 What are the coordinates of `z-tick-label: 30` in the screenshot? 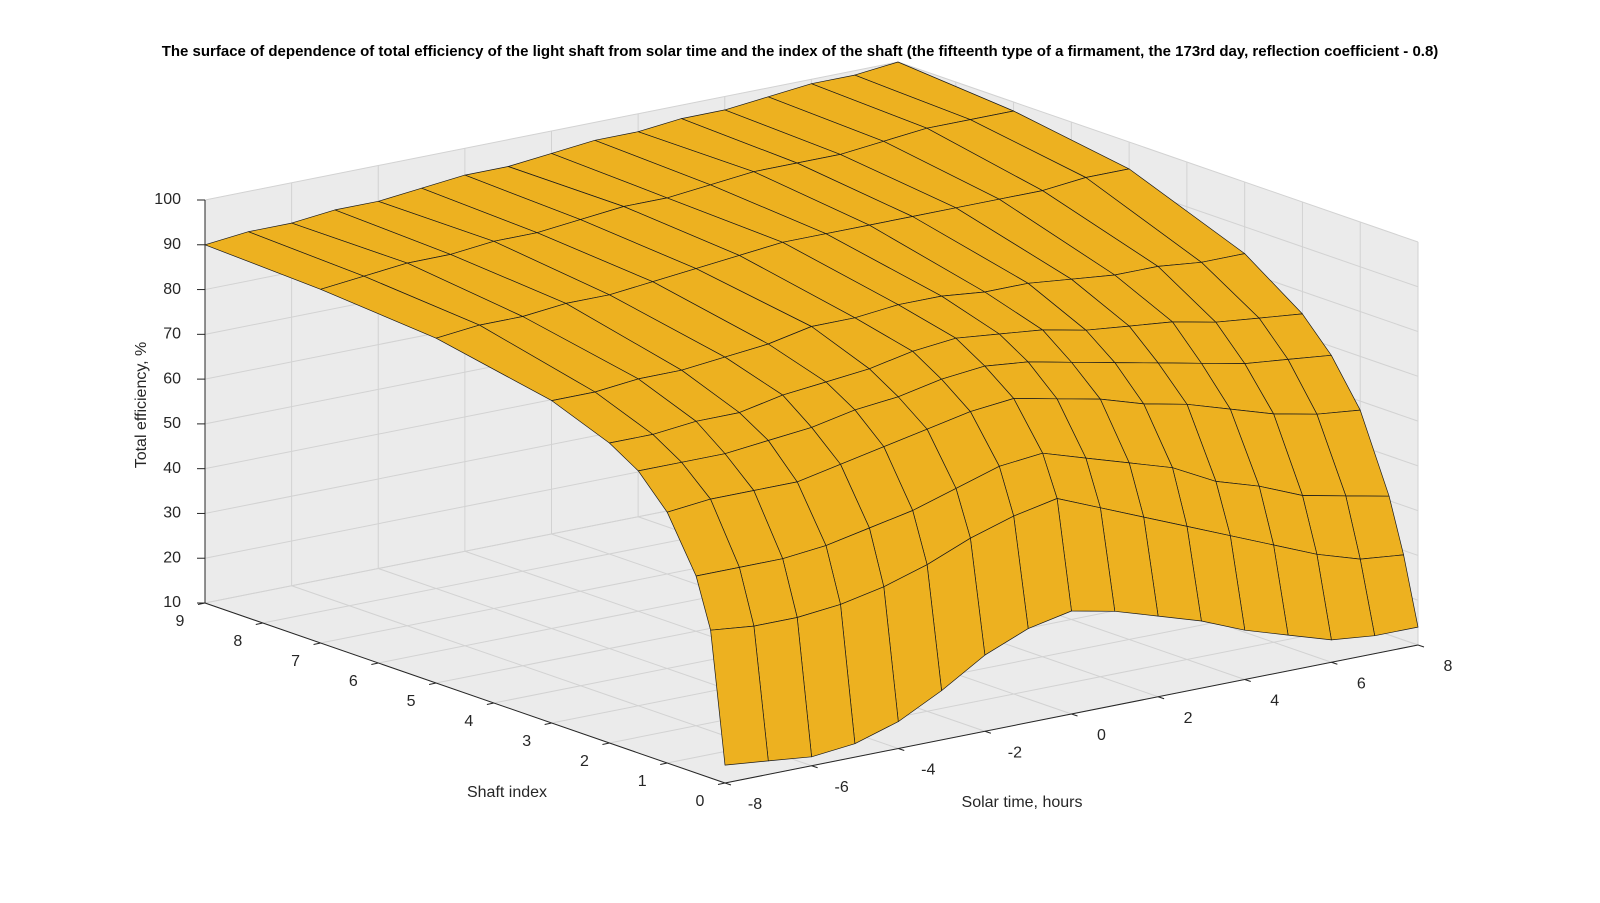 It's located at (172, 513).